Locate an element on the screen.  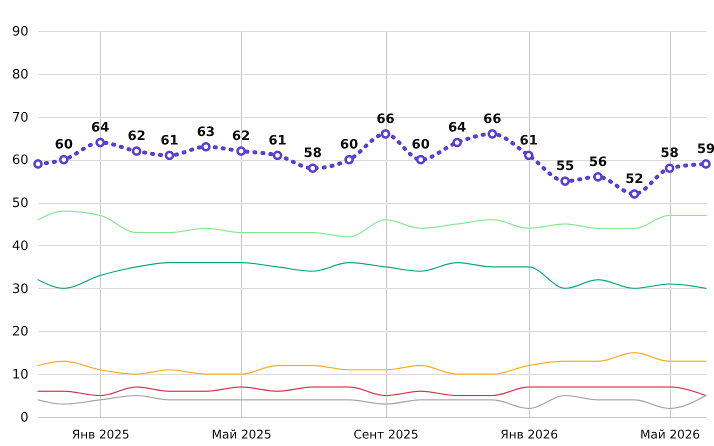
x-tick-label: Май 2025 is located at coordinates (242, 435).